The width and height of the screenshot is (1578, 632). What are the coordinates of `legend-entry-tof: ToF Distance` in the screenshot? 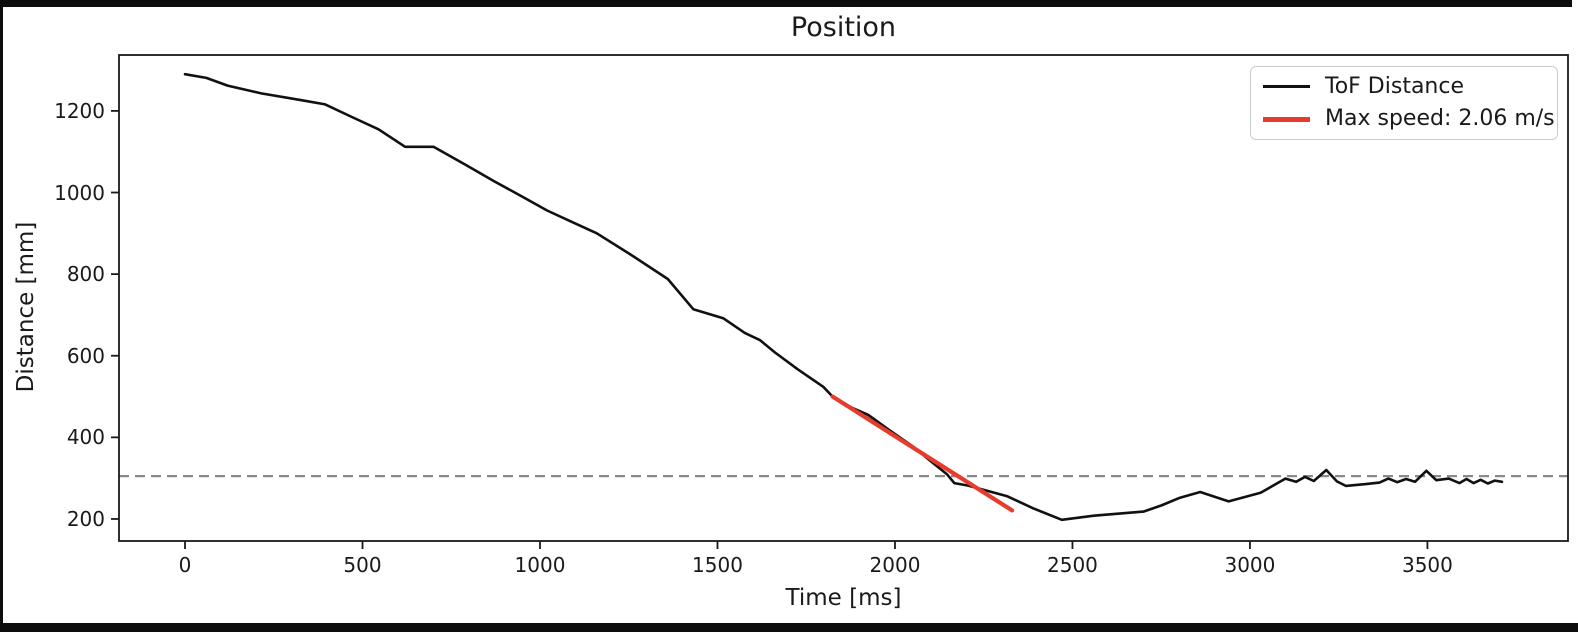 It's located at (1410, 87).